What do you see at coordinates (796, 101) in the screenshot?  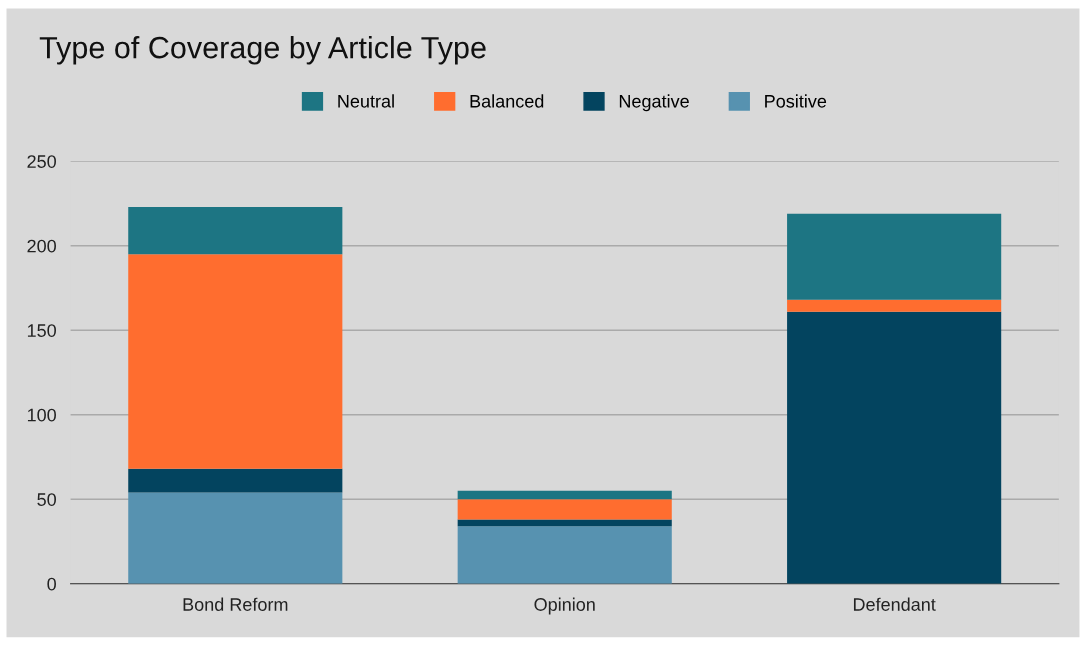 I see `legend-label: Positive` at bounding box center [796, 101].